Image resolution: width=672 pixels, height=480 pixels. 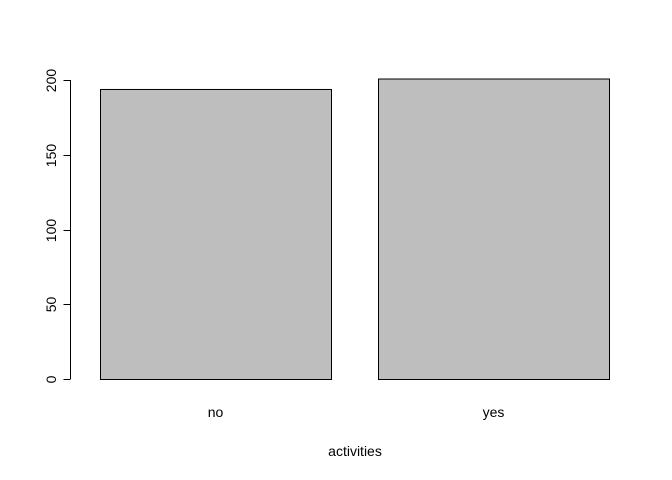 What do you see at coordinates (355, 451) in the screenshot?
I see `x-axis-title: activities` at bounding box center [355, 451].